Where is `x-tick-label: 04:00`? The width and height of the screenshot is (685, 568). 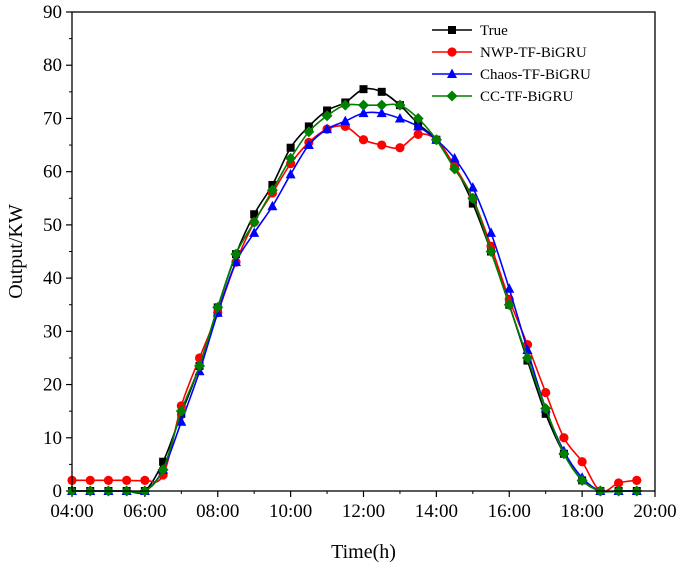 x-tick-label: 04:00 is located at coordinates (71, 511).